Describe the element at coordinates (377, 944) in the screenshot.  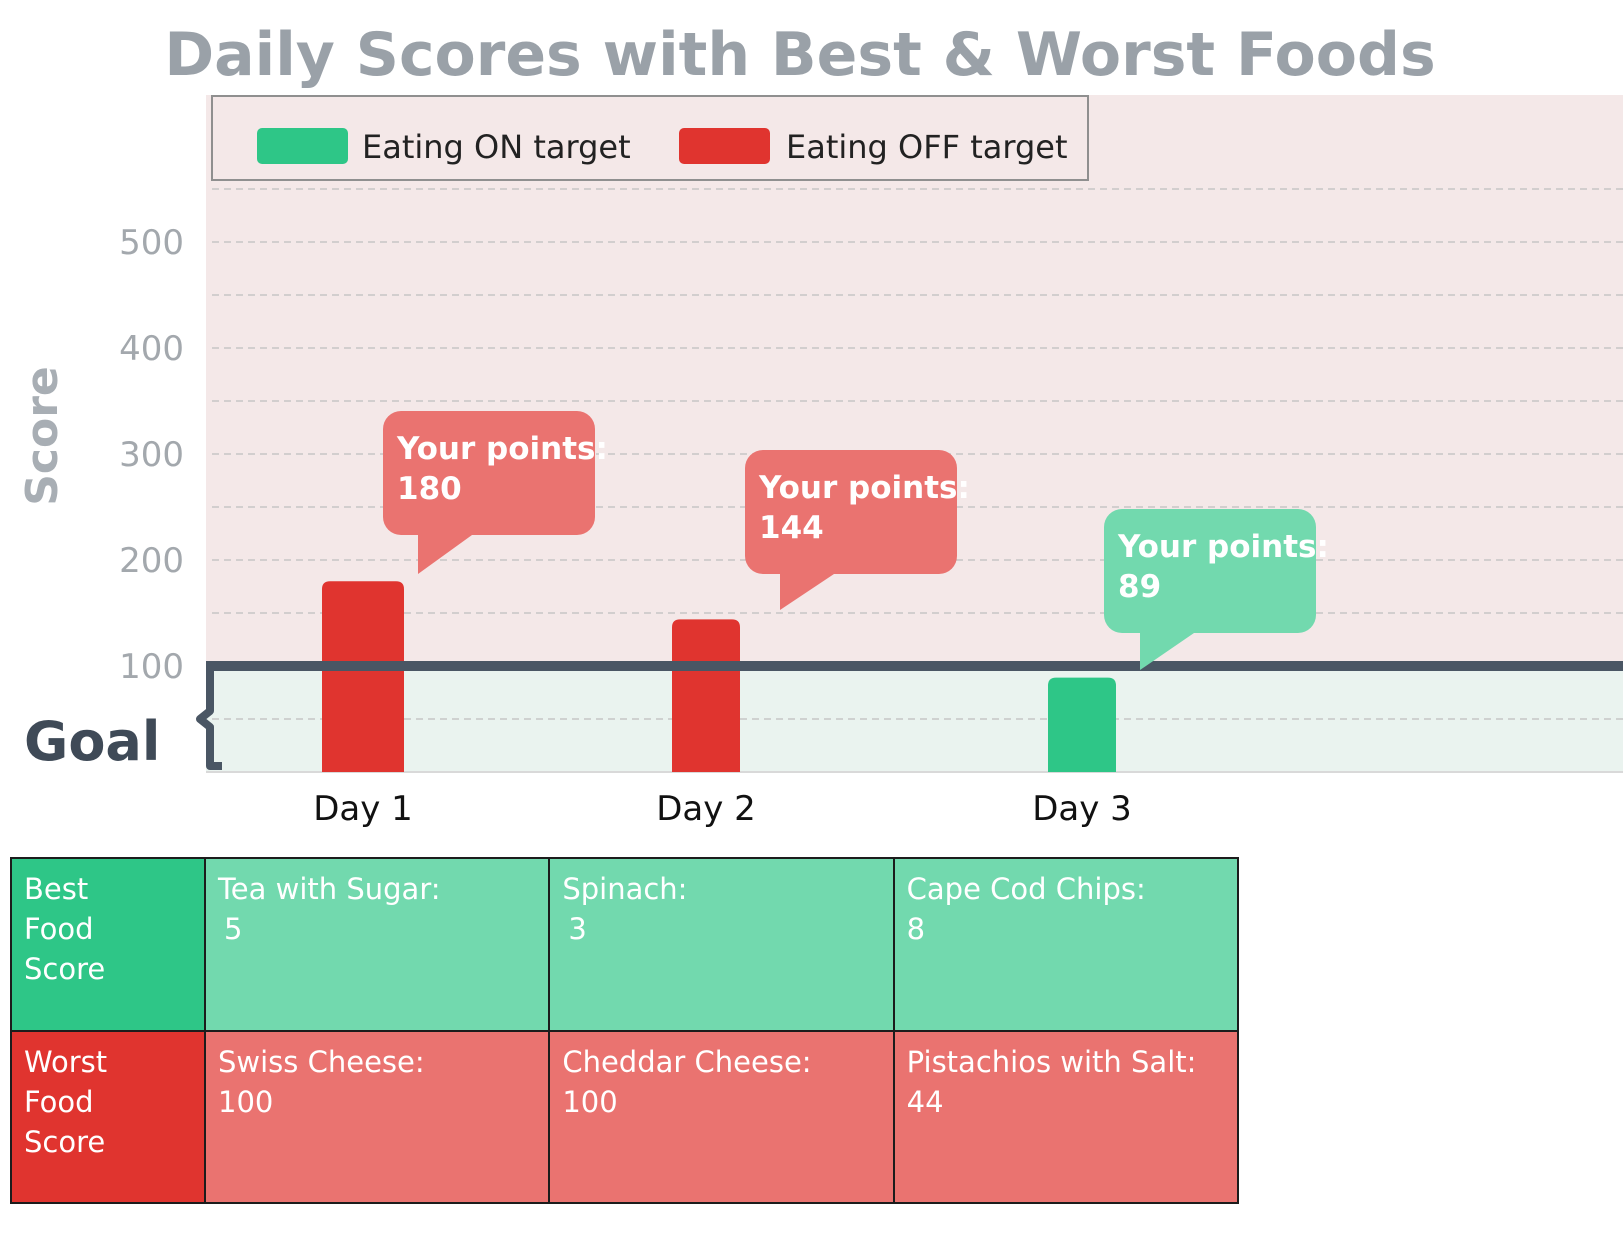
I see `best-food-cell: Tea with Sugar: 5` at that location.